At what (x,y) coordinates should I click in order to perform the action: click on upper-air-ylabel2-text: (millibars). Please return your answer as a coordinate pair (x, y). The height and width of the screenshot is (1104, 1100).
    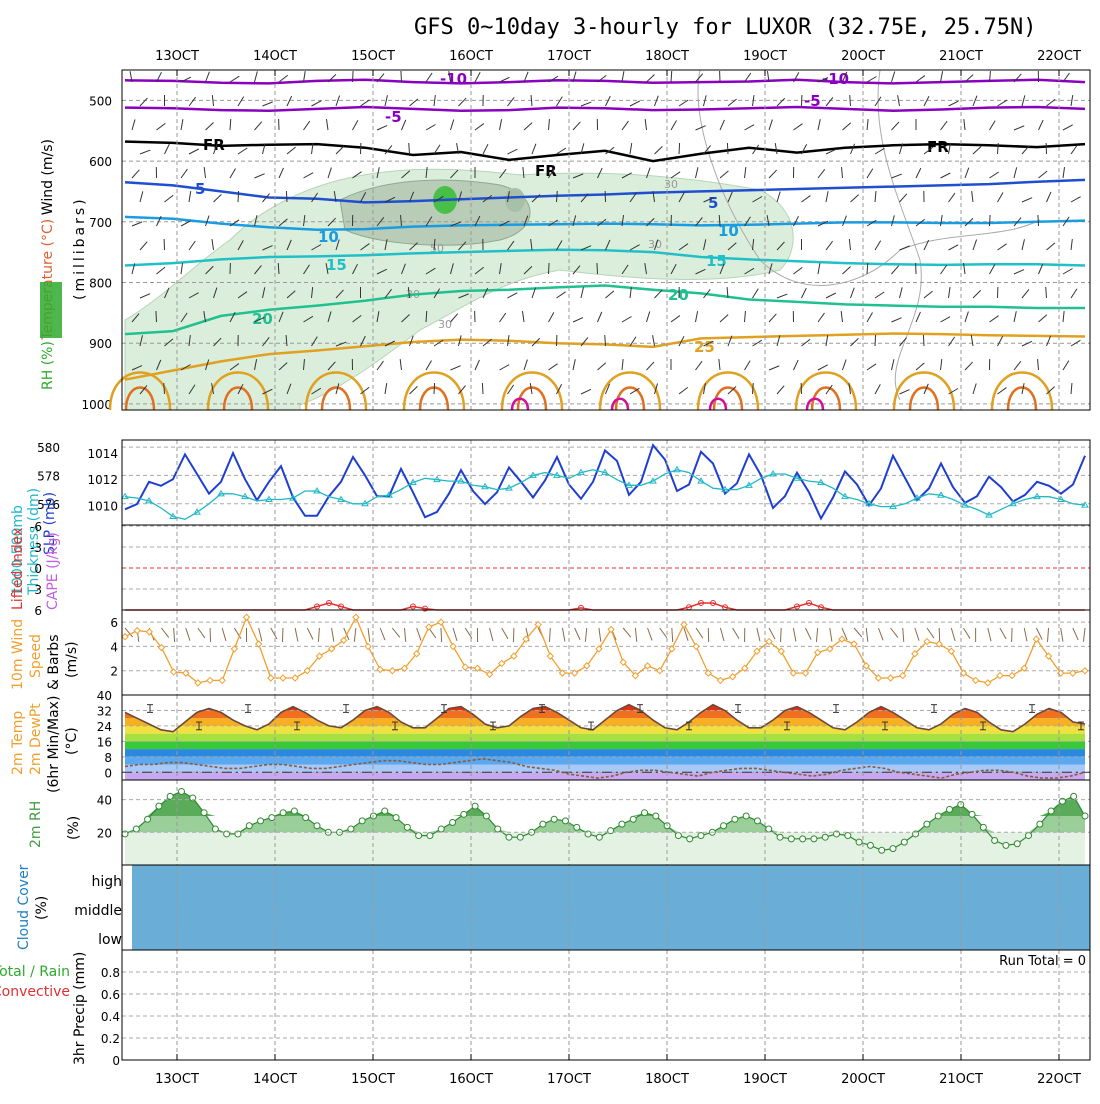
    Looking at the image, I should click on (80, 248).